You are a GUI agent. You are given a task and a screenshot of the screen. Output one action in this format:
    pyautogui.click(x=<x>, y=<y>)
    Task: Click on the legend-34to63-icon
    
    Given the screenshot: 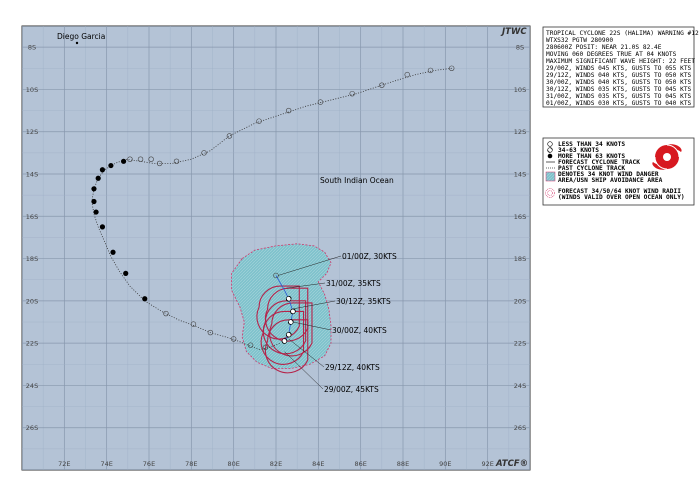 What is the action you would take?
    pyautogui.click(x=550, y=150)
    